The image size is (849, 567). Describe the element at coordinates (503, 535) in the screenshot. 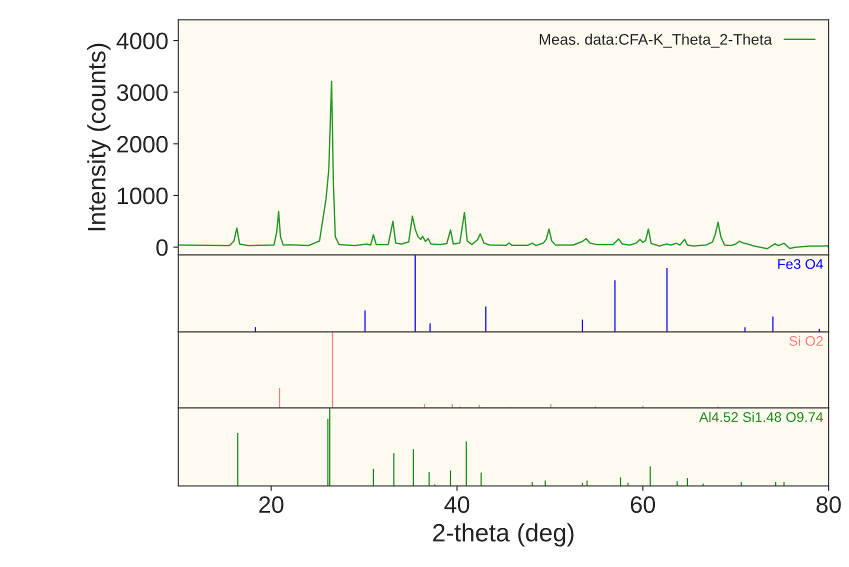

I see `x-axis-title: 2-theta (deg)` at that location.